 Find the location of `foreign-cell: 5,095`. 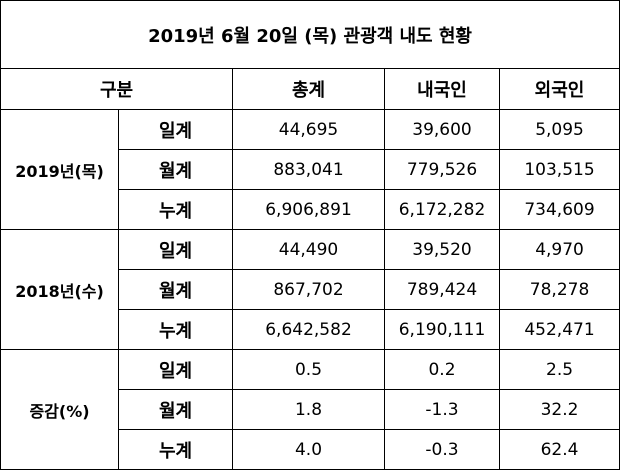

foreign-cell: 5,095 is located at coordinates (559, 129).